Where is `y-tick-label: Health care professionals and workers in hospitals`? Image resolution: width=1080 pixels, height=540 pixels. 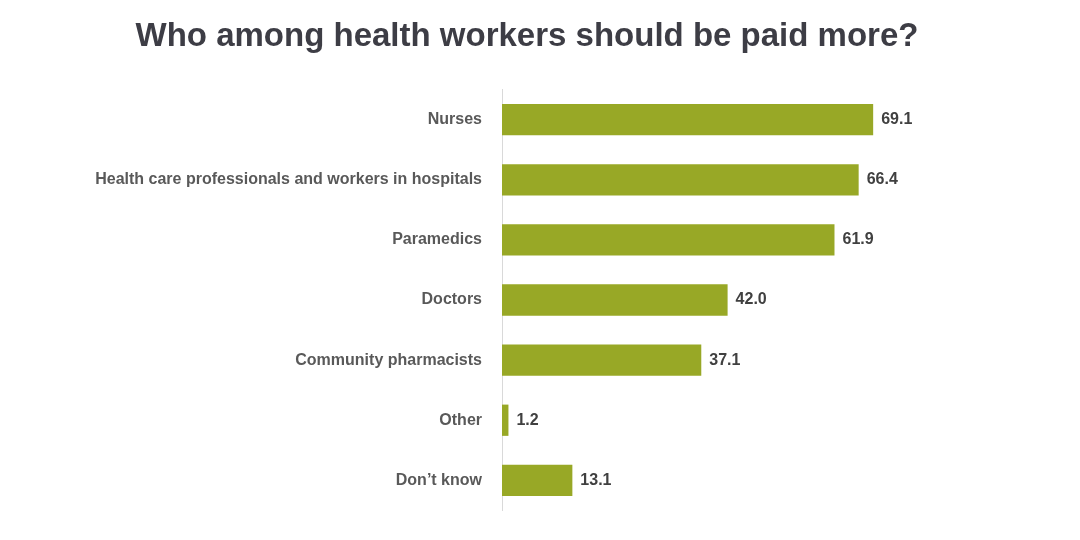
y-tick-label: Health care professionals and workers in hospitals is located at coordinates (289, 179).